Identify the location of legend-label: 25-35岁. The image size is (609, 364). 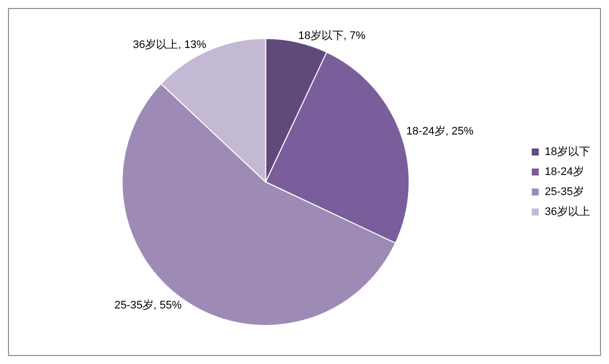
(564, 192).